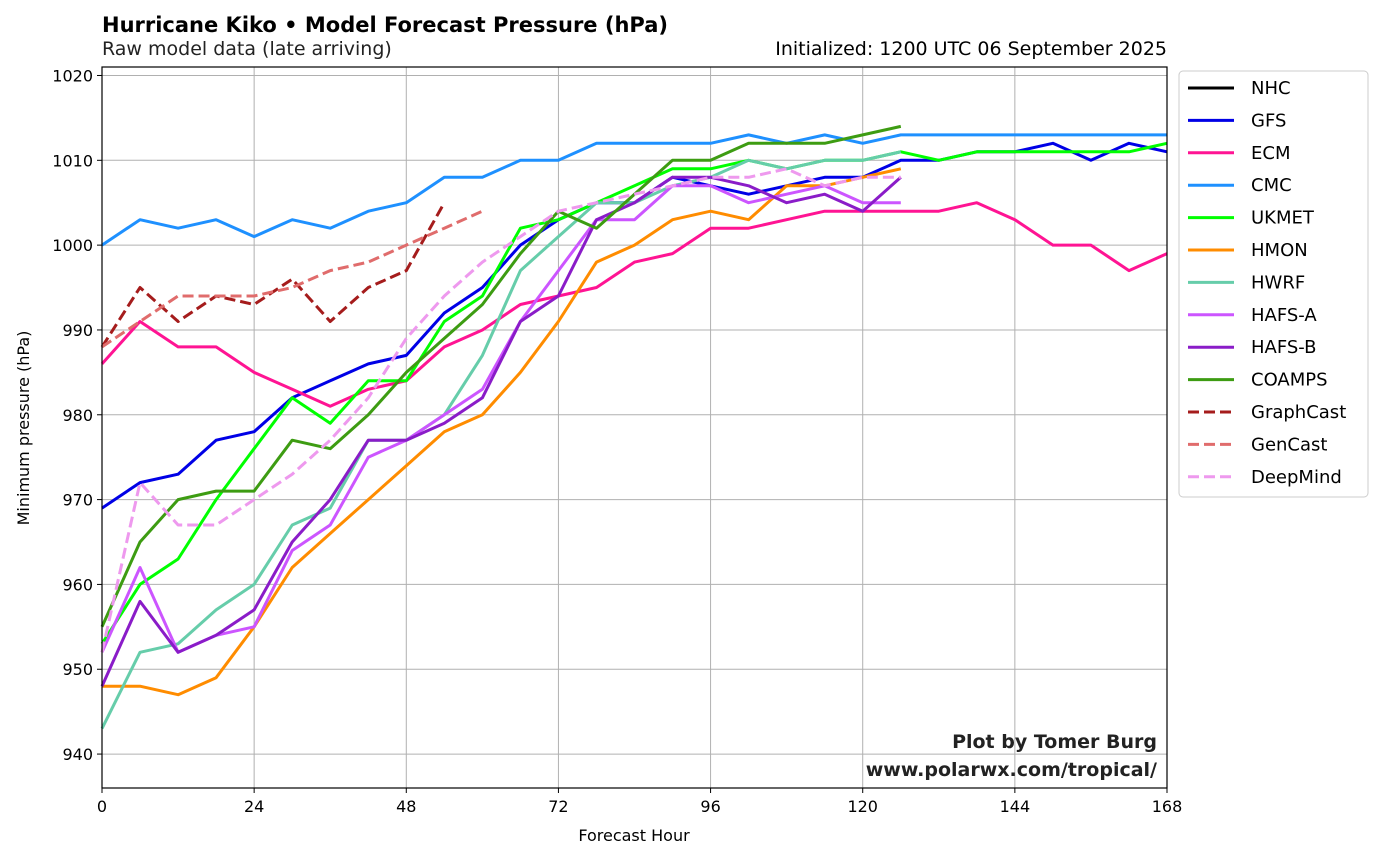  What do you see at coordinates (634, 835) in the screenshot?
I see `x-axis-label: Forecast Hour` at bounding box center [634, 835].